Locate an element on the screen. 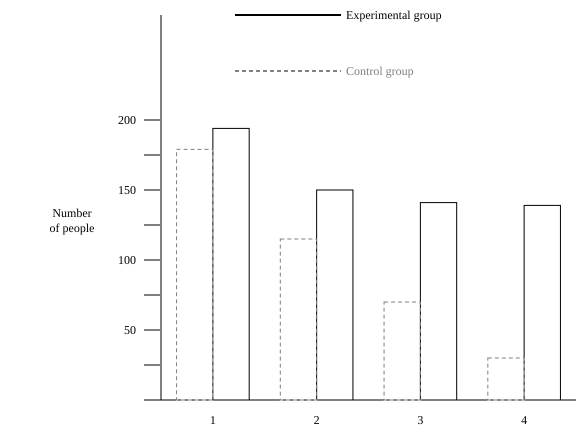 The image size is (586, 441). x-tick-label: 2 is located at coordinates (317, 420).